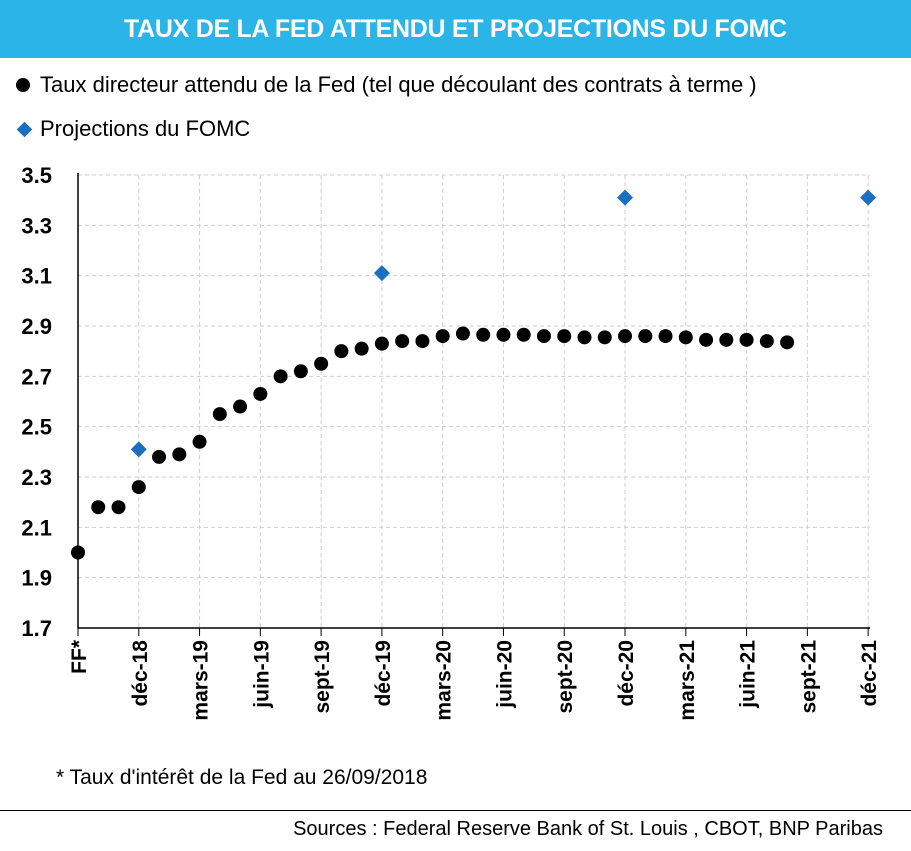  Describe the element at coordinates (36, 477) in the screenshot. I see `y-tick-label: 2.3` at that location.